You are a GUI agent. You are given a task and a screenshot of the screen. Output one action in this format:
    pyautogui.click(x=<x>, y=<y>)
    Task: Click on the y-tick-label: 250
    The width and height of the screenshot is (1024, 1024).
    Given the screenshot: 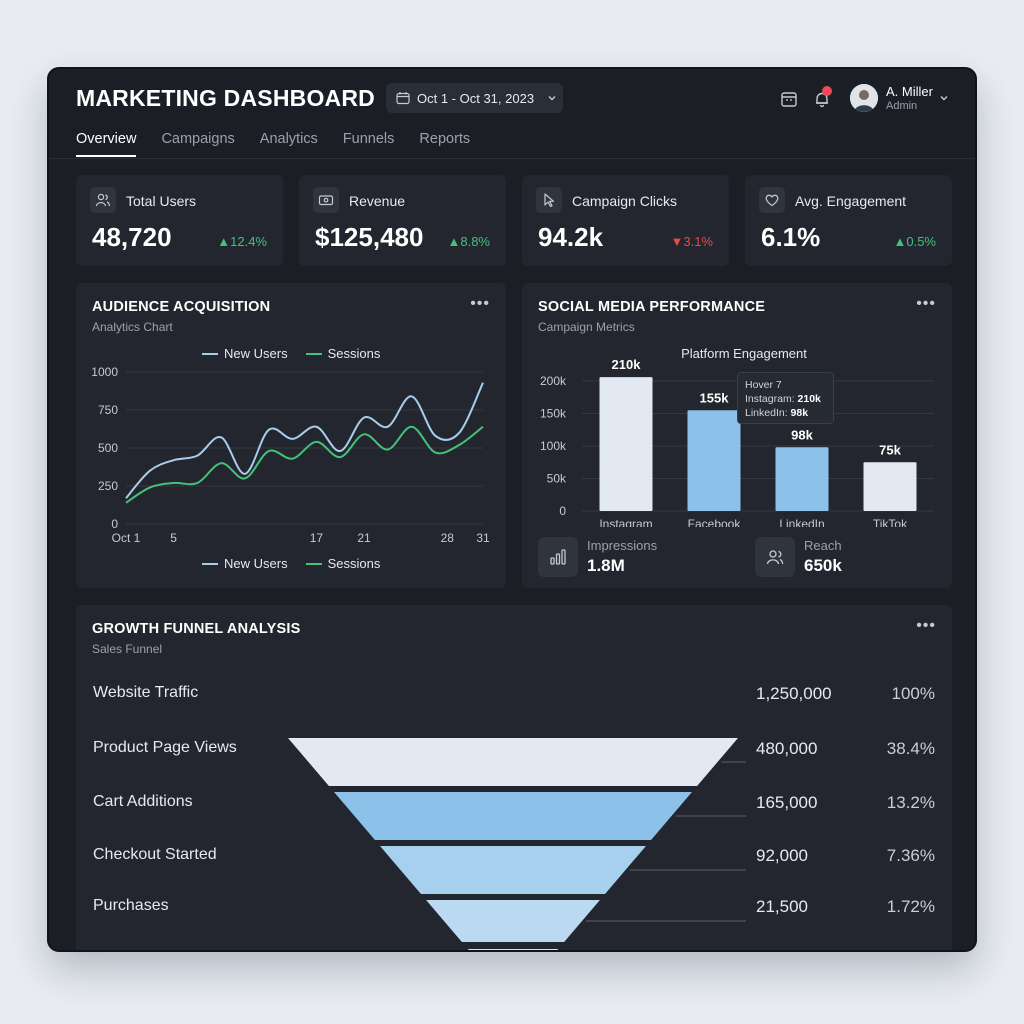 What is the action you would take?
    pyautogui.click(x=108, y=486)
    